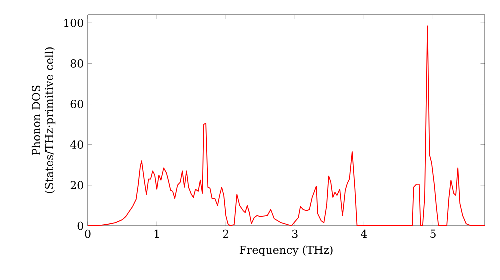 This screenshot has height=280, width=500. I want to click on y-tick-label: 0, so click(81, 226).